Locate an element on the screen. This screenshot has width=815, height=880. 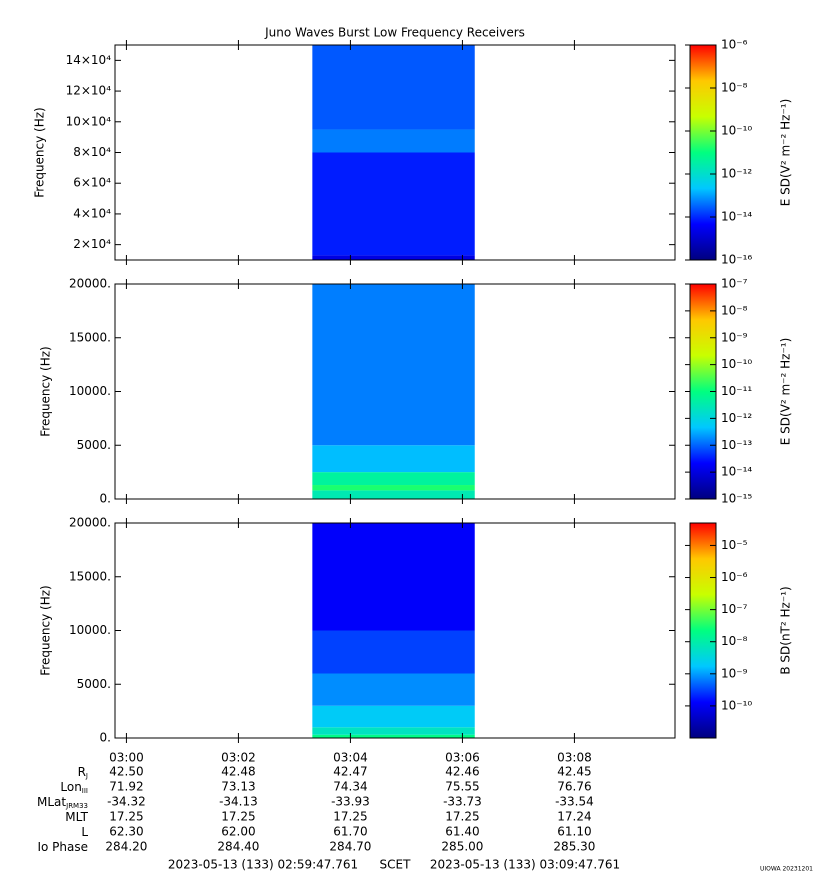
ephemeris-label-text: R is located at coordinates (82, 772).